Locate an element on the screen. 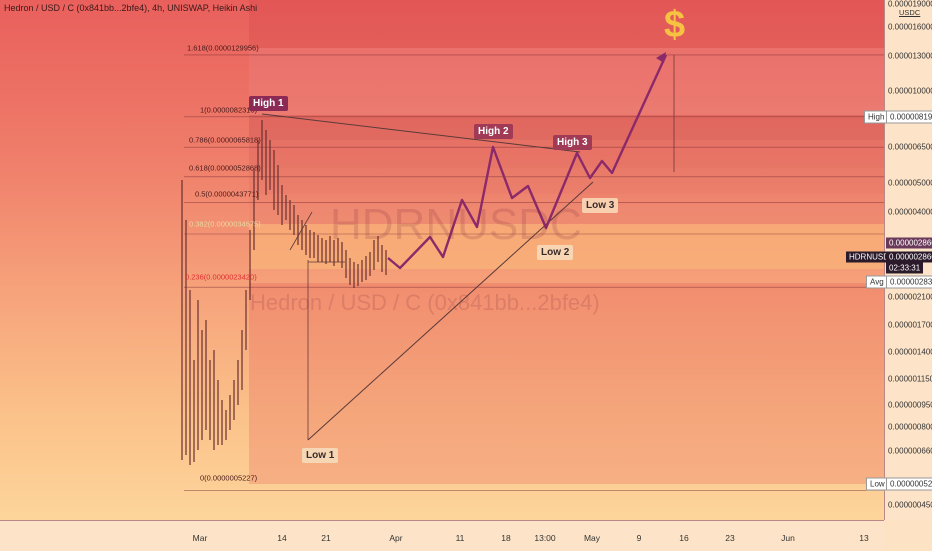 Image resolution: width=932 pixels, height=551 pixels. price-axis-currency: USDC is located at coordinates (910, 12).